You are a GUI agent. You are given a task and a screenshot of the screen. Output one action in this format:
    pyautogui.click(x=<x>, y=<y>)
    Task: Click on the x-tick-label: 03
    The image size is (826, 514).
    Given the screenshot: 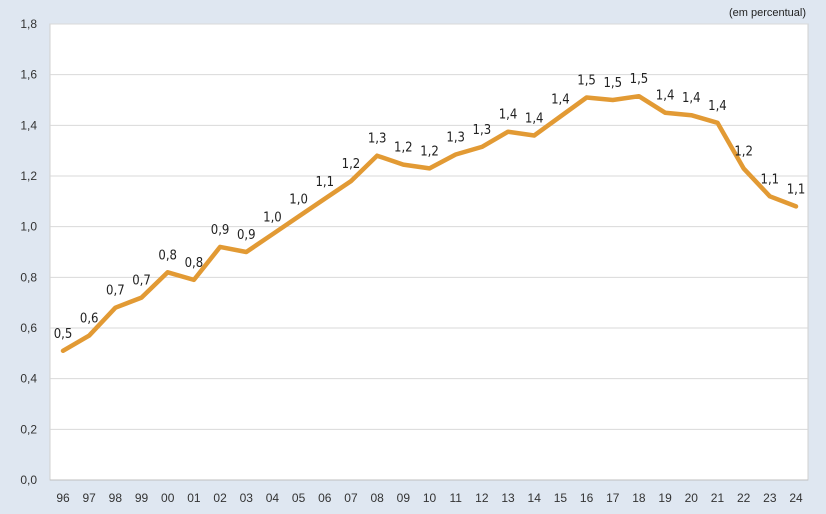 What is the action you would take?
    pyautogui.click(x=247, y=498)
    